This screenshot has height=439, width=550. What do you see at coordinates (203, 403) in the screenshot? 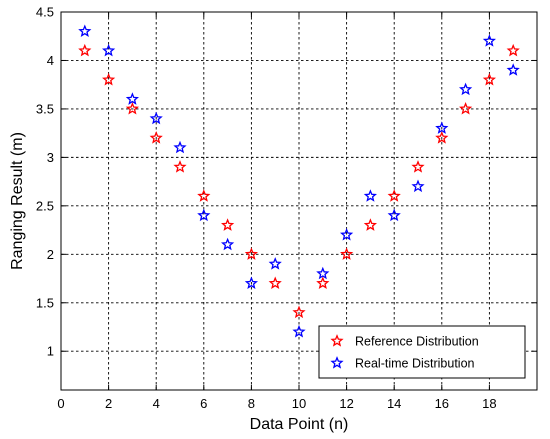
I see `x-tick-label: 6` at bounding box center [203, 403].